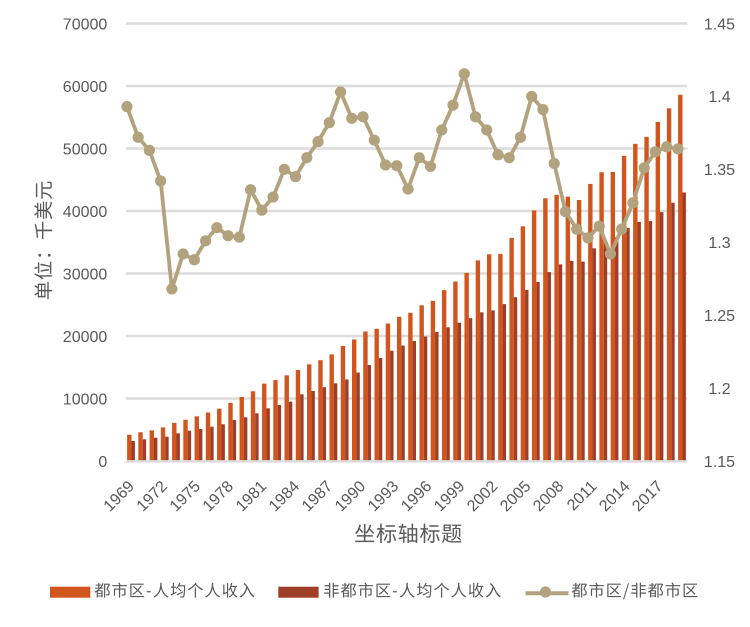  Describe the element at coordinates (152, 496) in the screenshot. I see `svg-text: 1972` at that location.